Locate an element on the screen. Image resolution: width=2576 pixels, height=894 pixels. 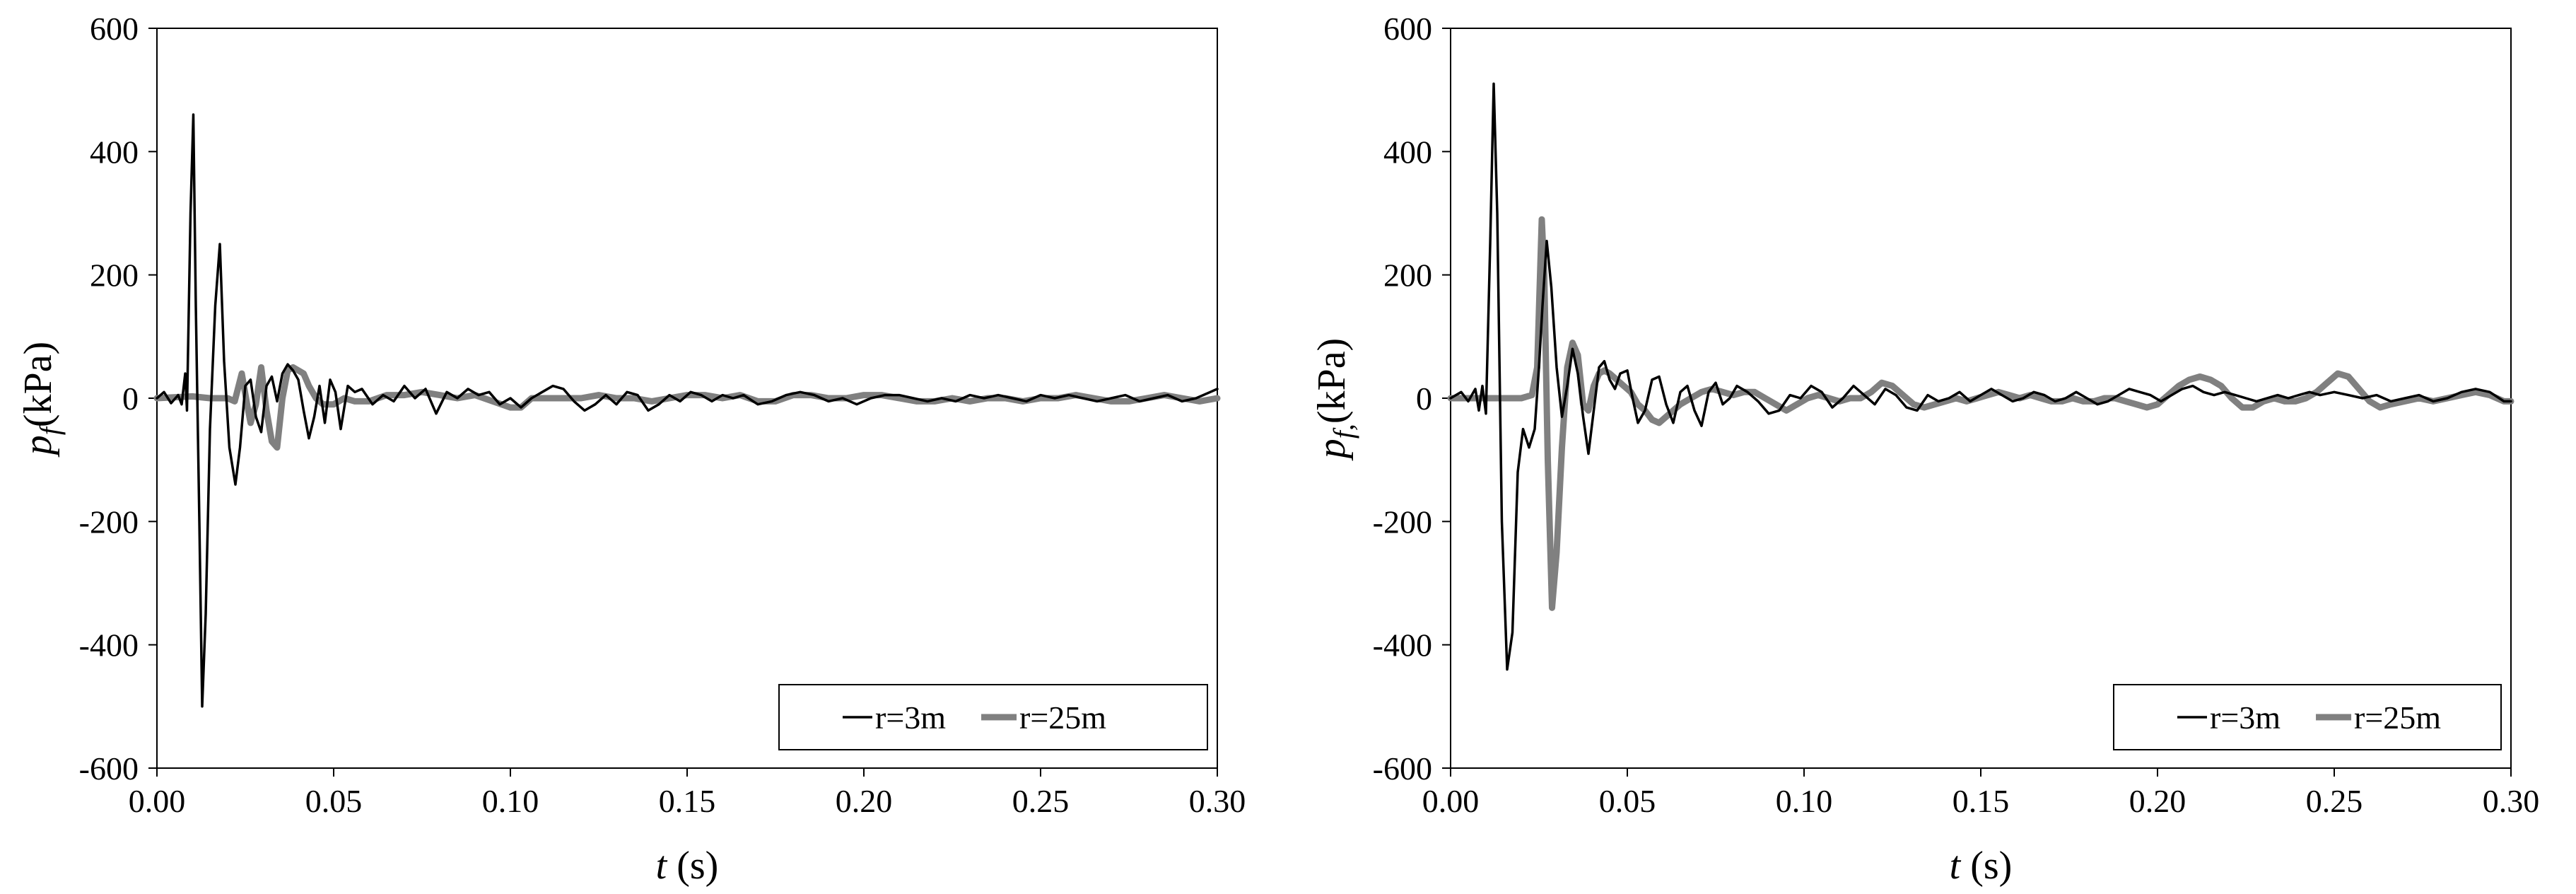
legend-box is located at coordinates (2307, 717).